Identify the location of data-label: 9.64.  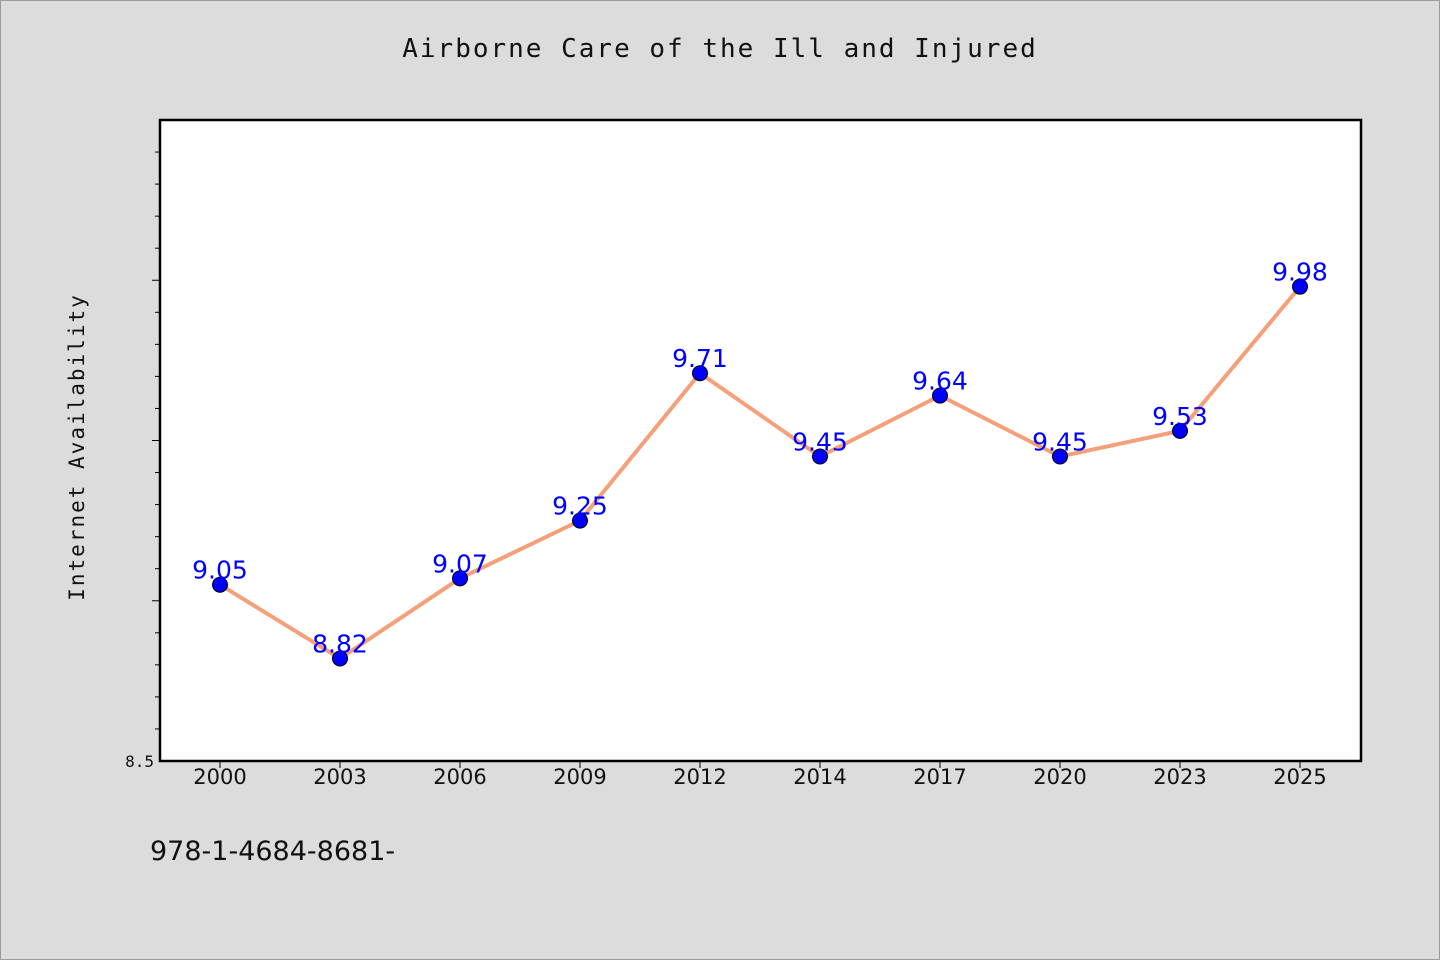
(940, 381).